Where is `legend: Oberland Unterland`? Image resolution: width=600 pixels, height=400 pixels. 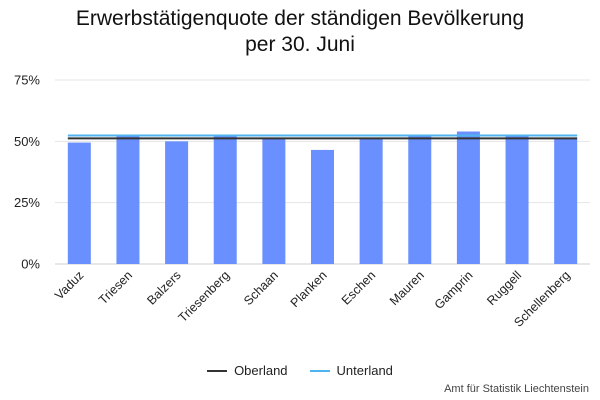
legend: Oberland Unterland is located at coordinates (300, 370).